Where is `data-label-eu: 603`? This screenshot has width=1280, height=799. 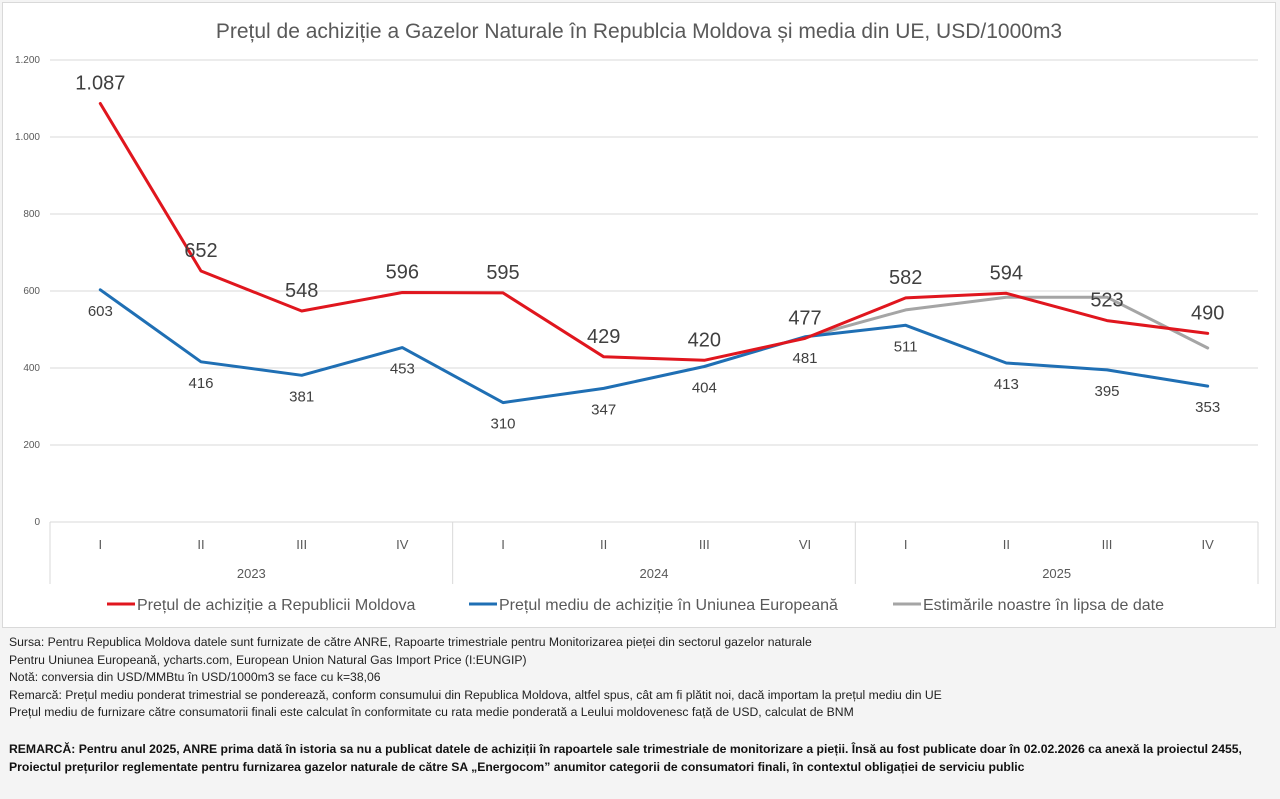 data-label-eu: 603 is located at coordinates (100, 311).